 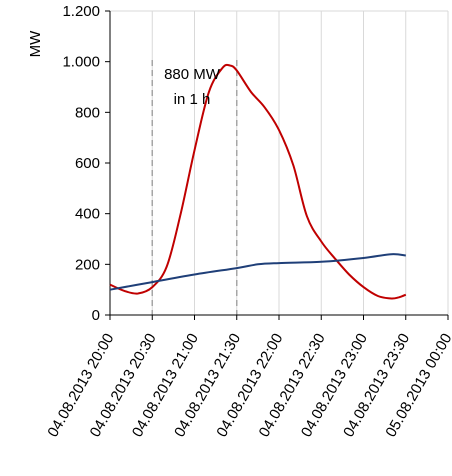 I want to click on y-tick-label-4: 800, so click(x=87, y=112).